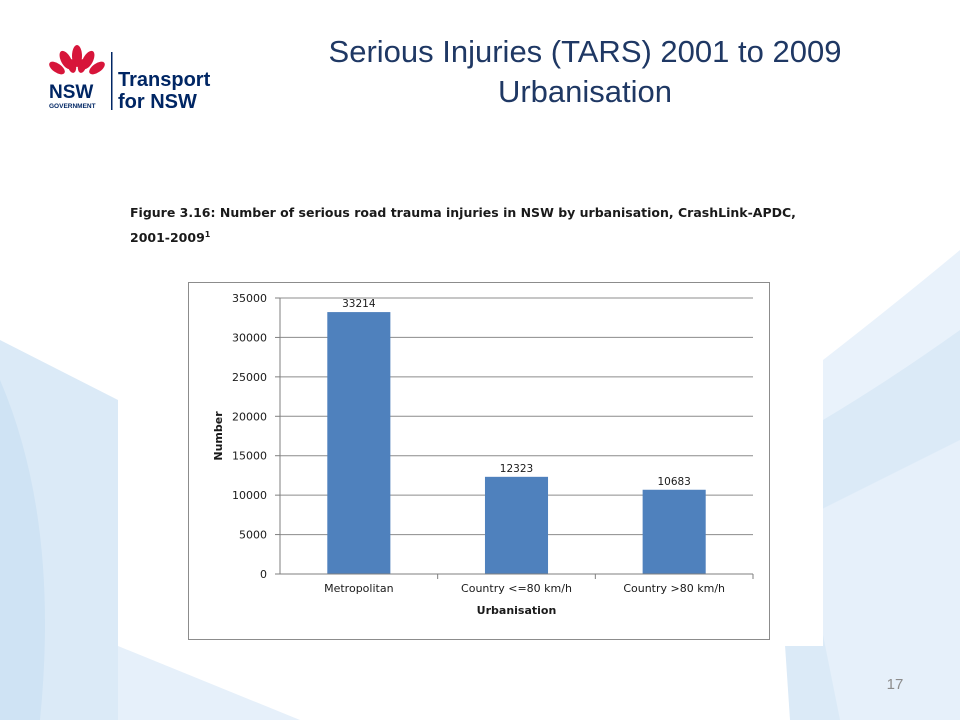 Image resolution: width=960 pixels, height=720 pixels. Describe the element at coordinates (112, 81) in the screenshot. I see `logo-divider` at that location.